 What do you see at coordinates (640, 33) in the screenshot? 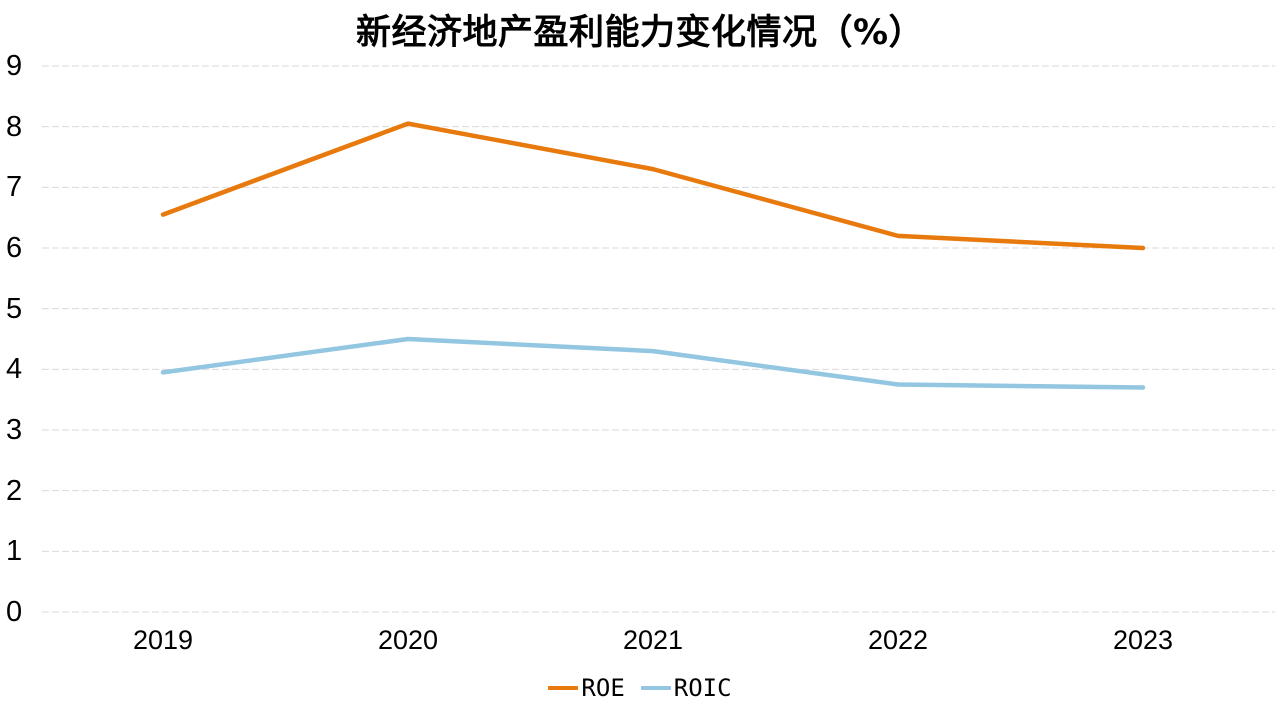
I see `chart-title: 新经济地产盈利能力变化情况（%）` at bounding box center [640, 33].